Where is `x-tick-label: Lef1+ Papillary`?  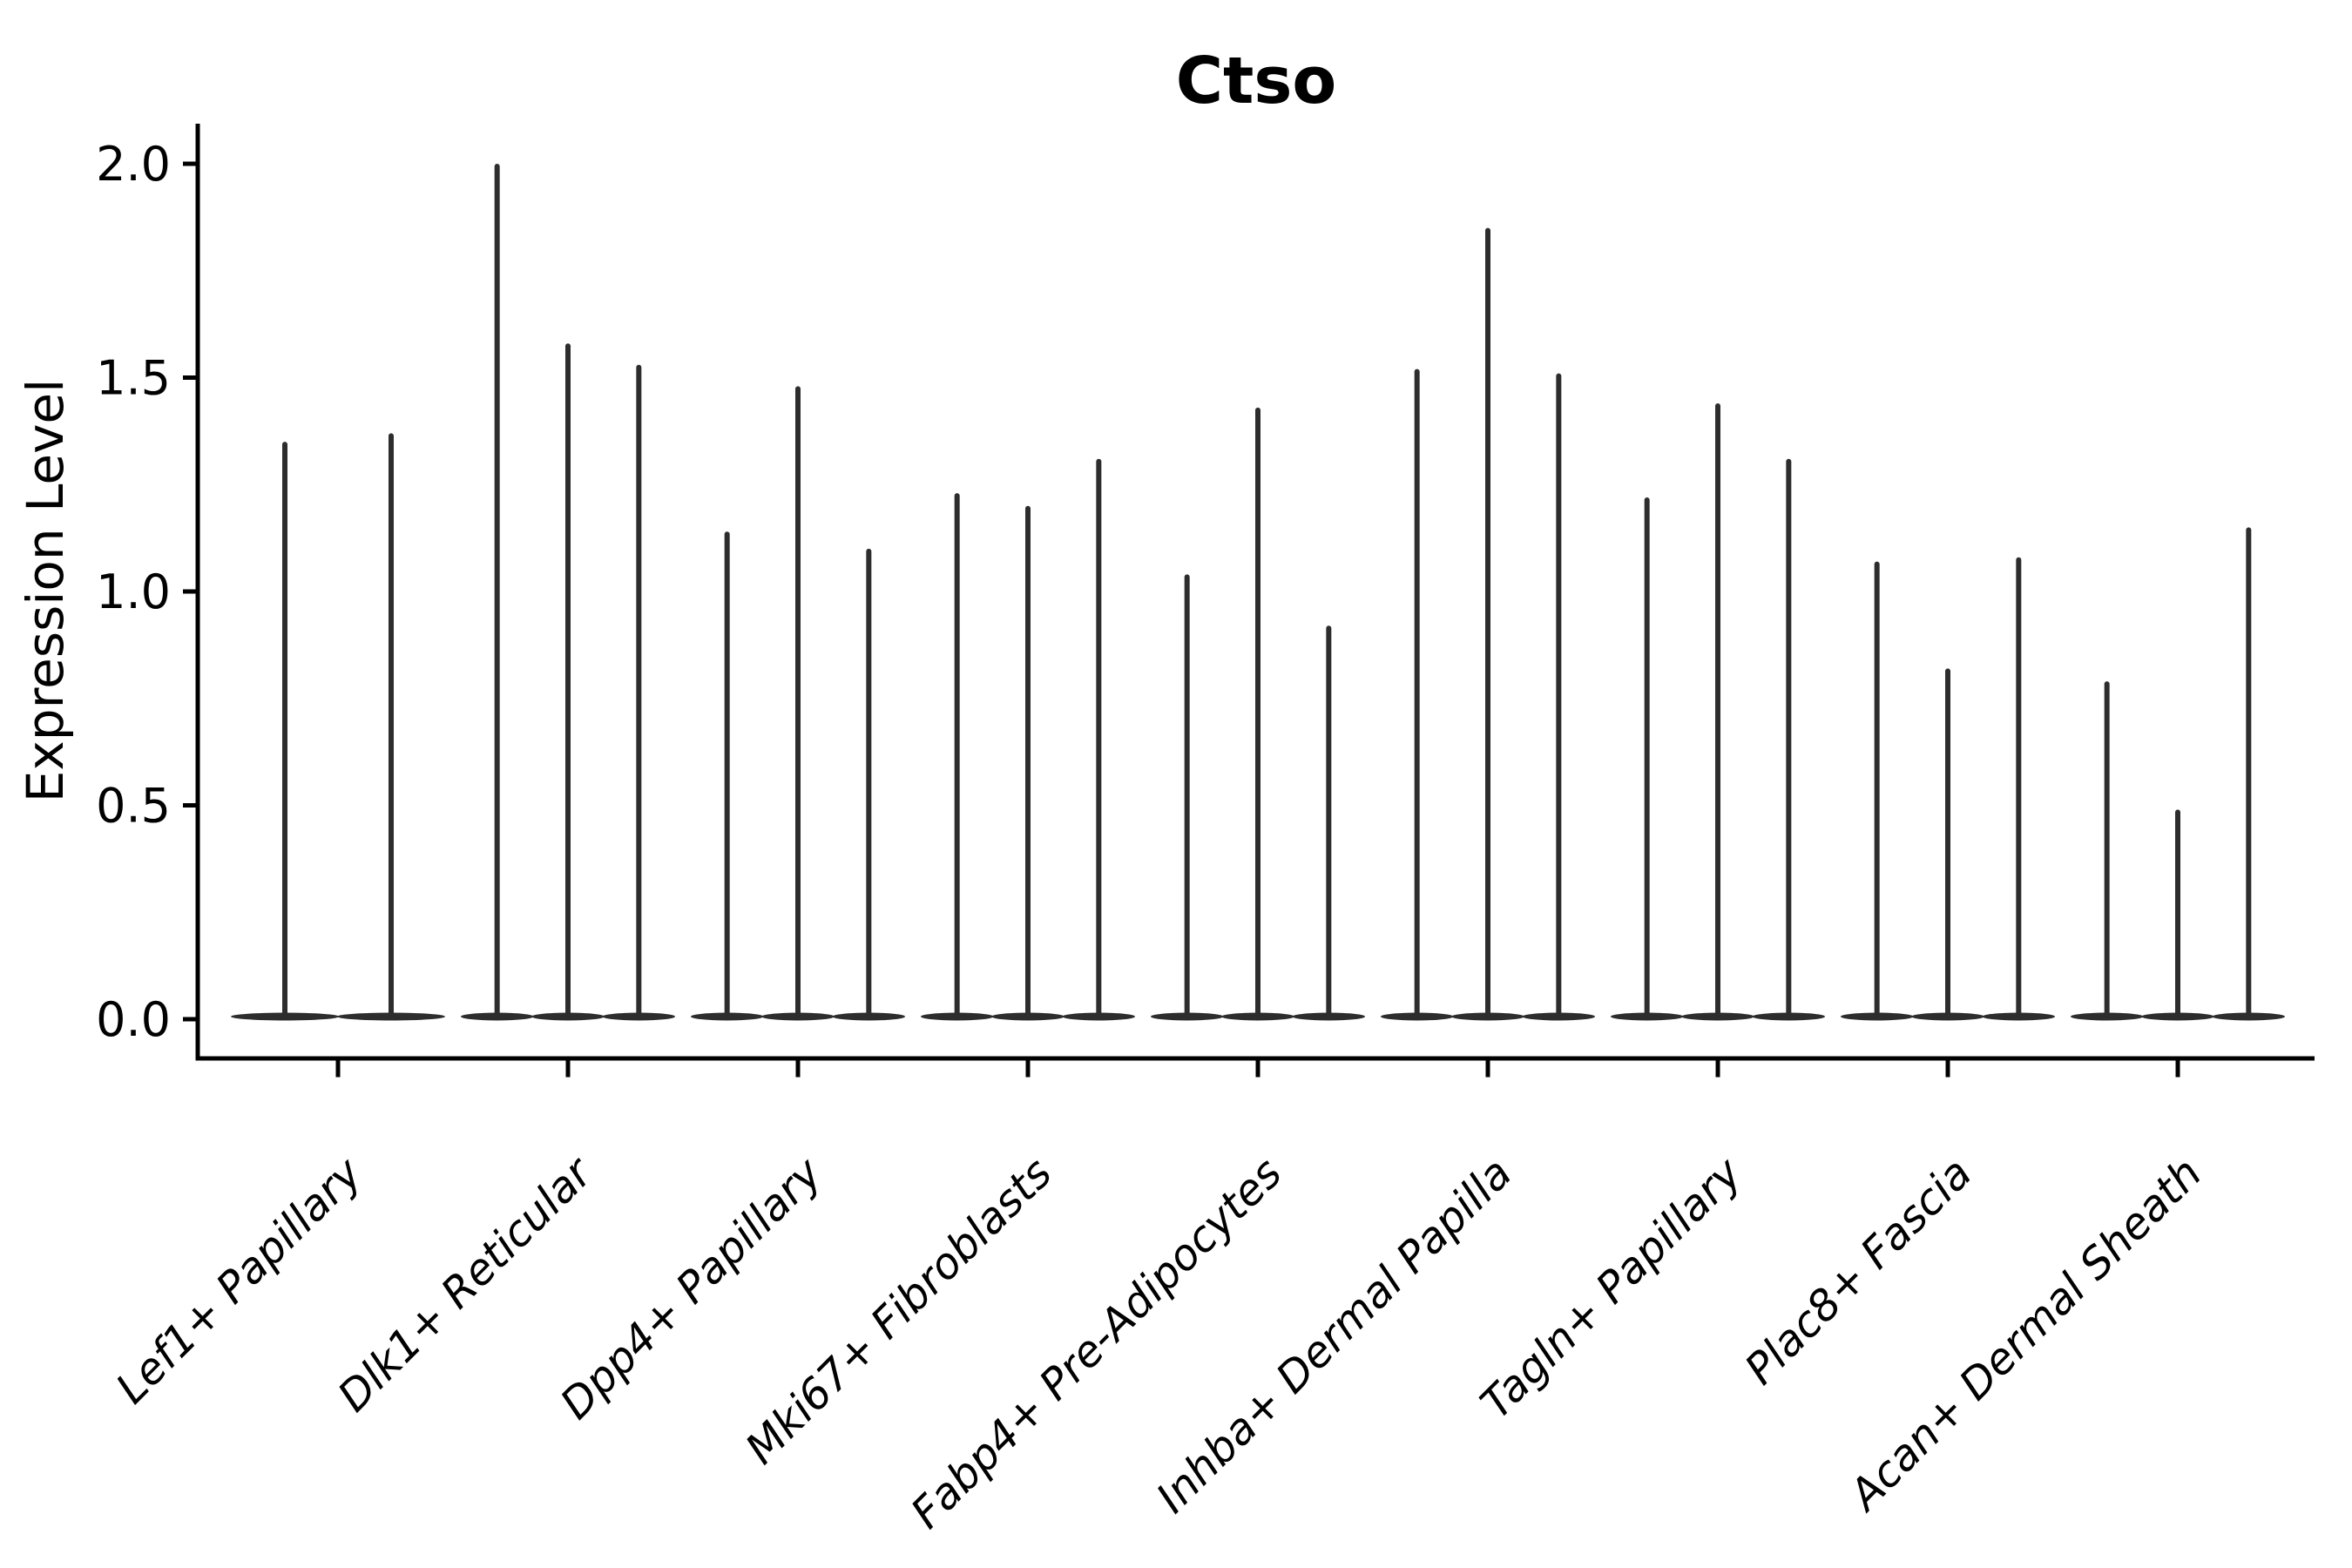
x-tick-label: Lef1+ Papillary is located at coordinates (239, 1280).